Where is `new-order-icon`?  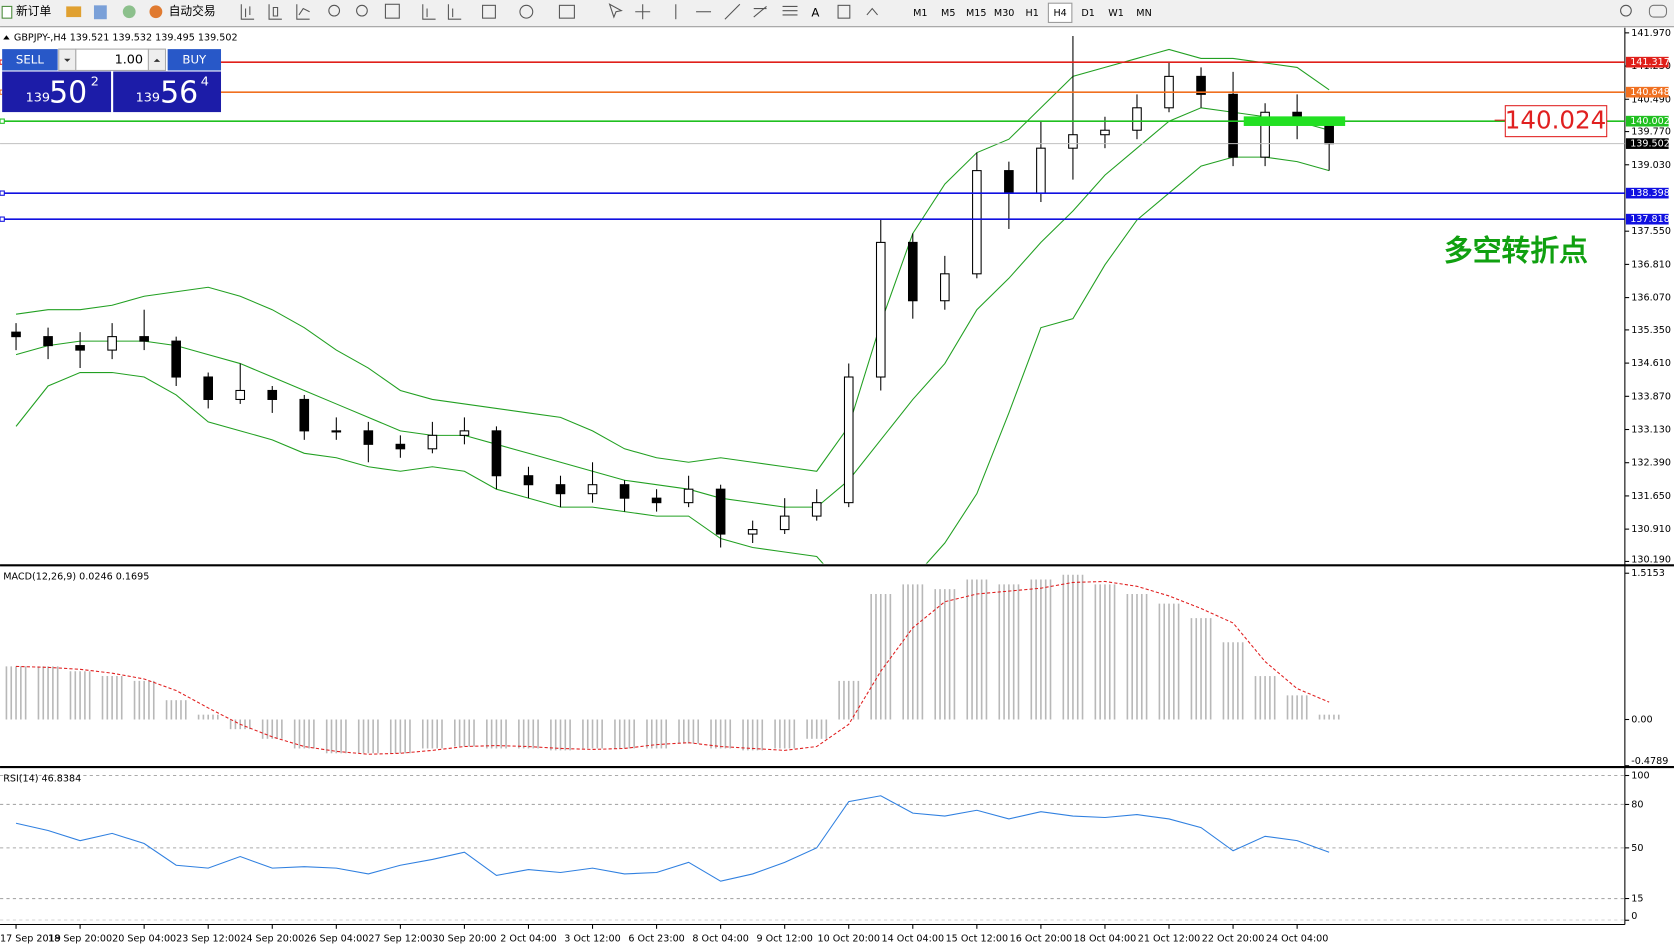
new-order-icon is located at coordinates (7, 12).